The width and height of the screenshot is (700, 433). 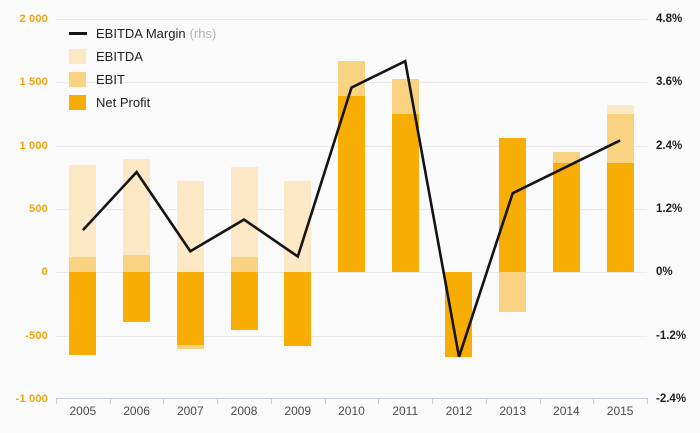 I want to click on left-axis-tick-label: -1 000, so click(x=31, y=399).